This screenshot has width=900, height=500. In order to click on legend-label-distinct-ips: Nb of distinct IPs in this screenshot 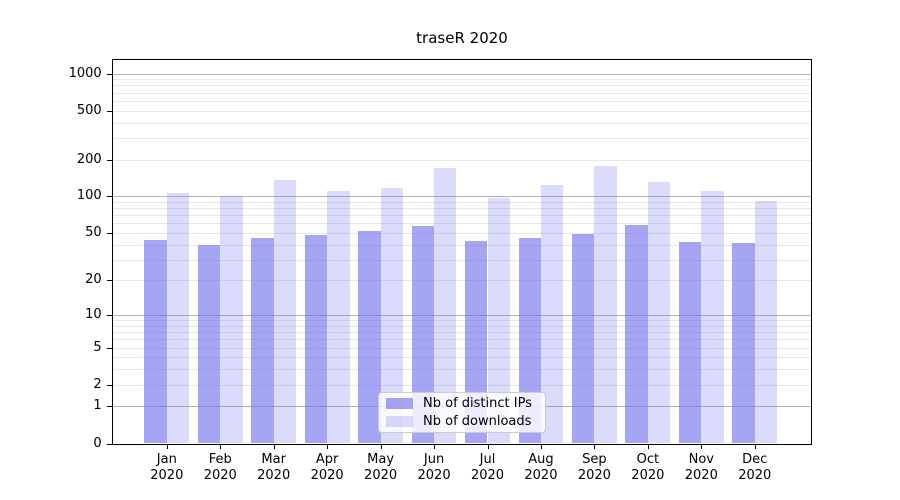, I will do `click(477, 403)`.